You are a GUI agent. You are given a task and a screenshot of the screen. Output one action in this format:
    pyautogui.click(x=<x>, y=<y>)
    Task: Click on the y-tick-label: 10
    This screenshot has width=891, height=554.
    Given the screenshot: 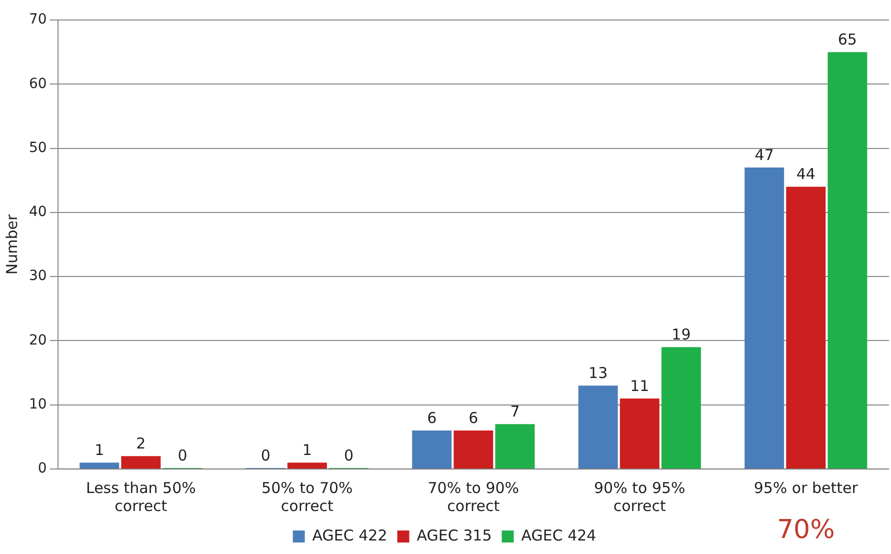 What is the action you would take?
    pyautogui.click(x=37, y=404)
    